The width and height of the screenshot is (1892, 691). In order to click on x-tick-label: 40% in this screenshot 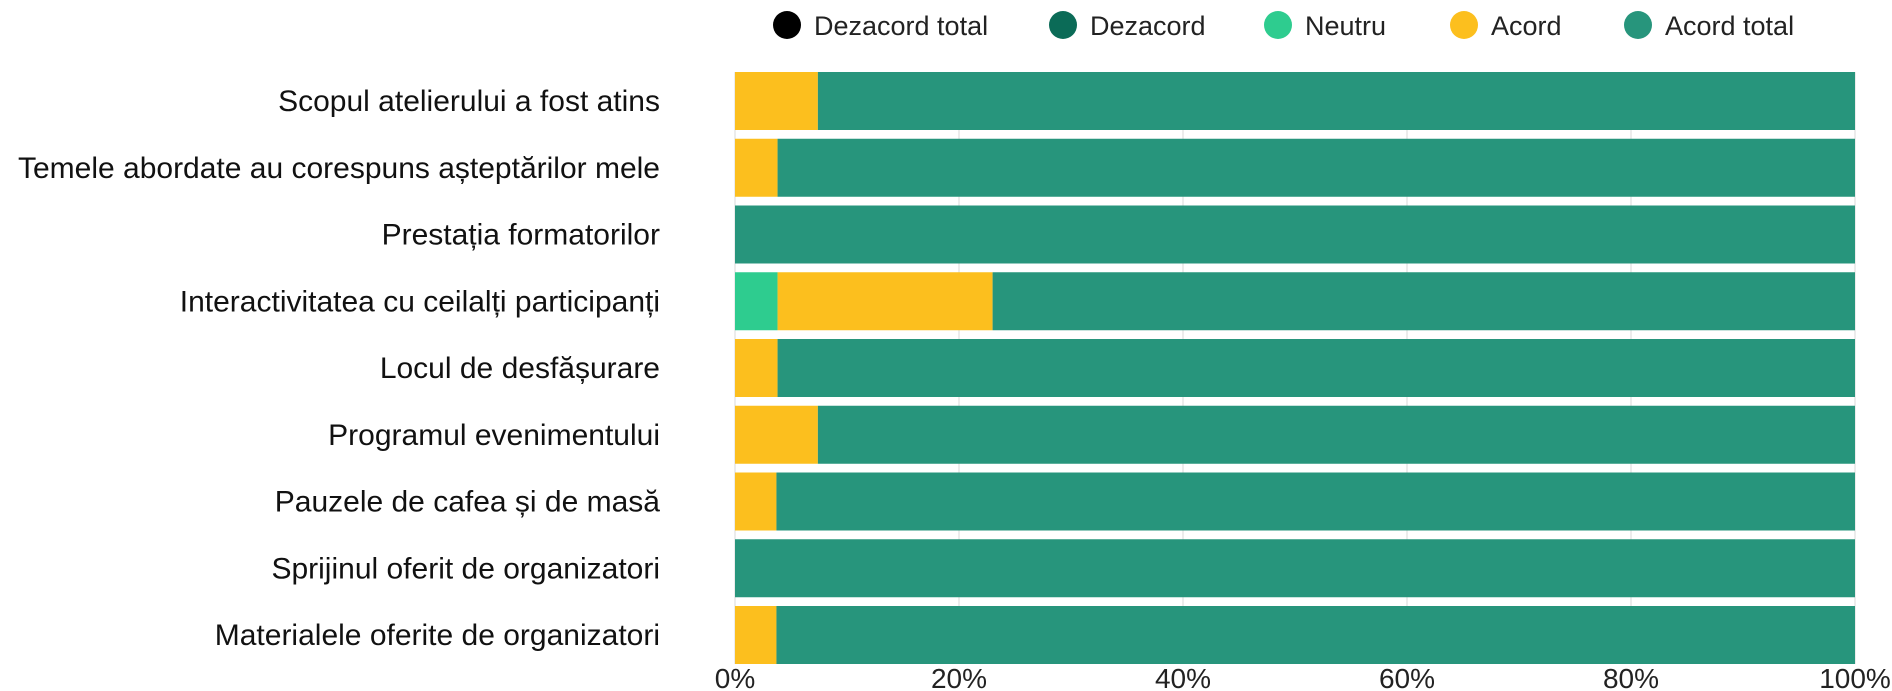, I will do `click(1183, 677)`.